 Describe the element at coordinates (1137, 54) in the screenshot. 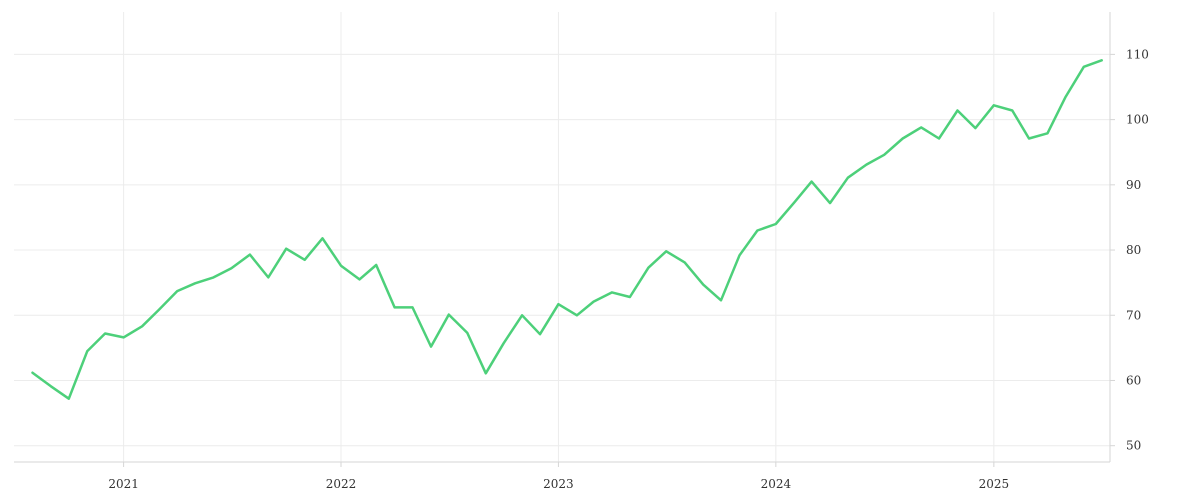

I see `y-tick-label: 110` at that location.